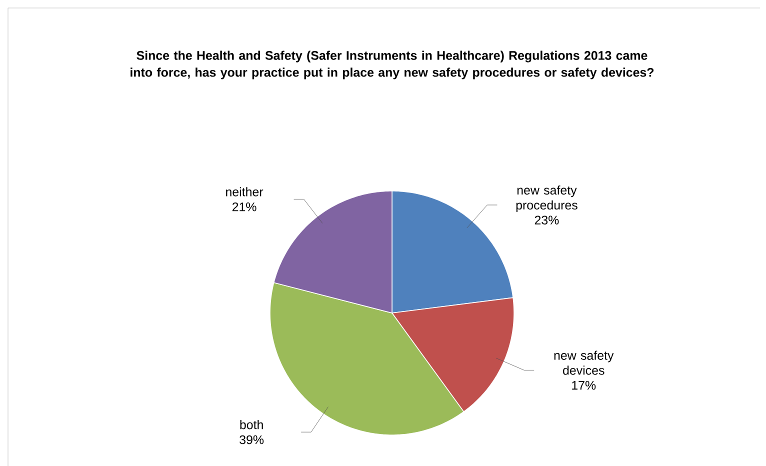 This screenshot has width=766, height=466. I want to click on data-label: 21%, so click(244, 207).